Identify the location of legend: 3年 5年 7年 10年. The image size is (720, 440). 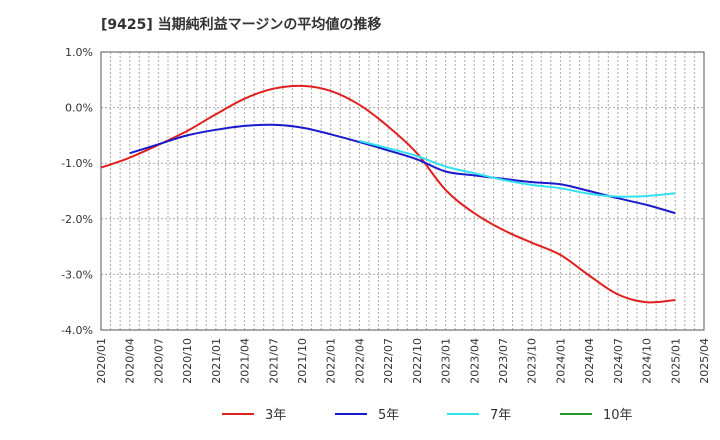
(427, 415).